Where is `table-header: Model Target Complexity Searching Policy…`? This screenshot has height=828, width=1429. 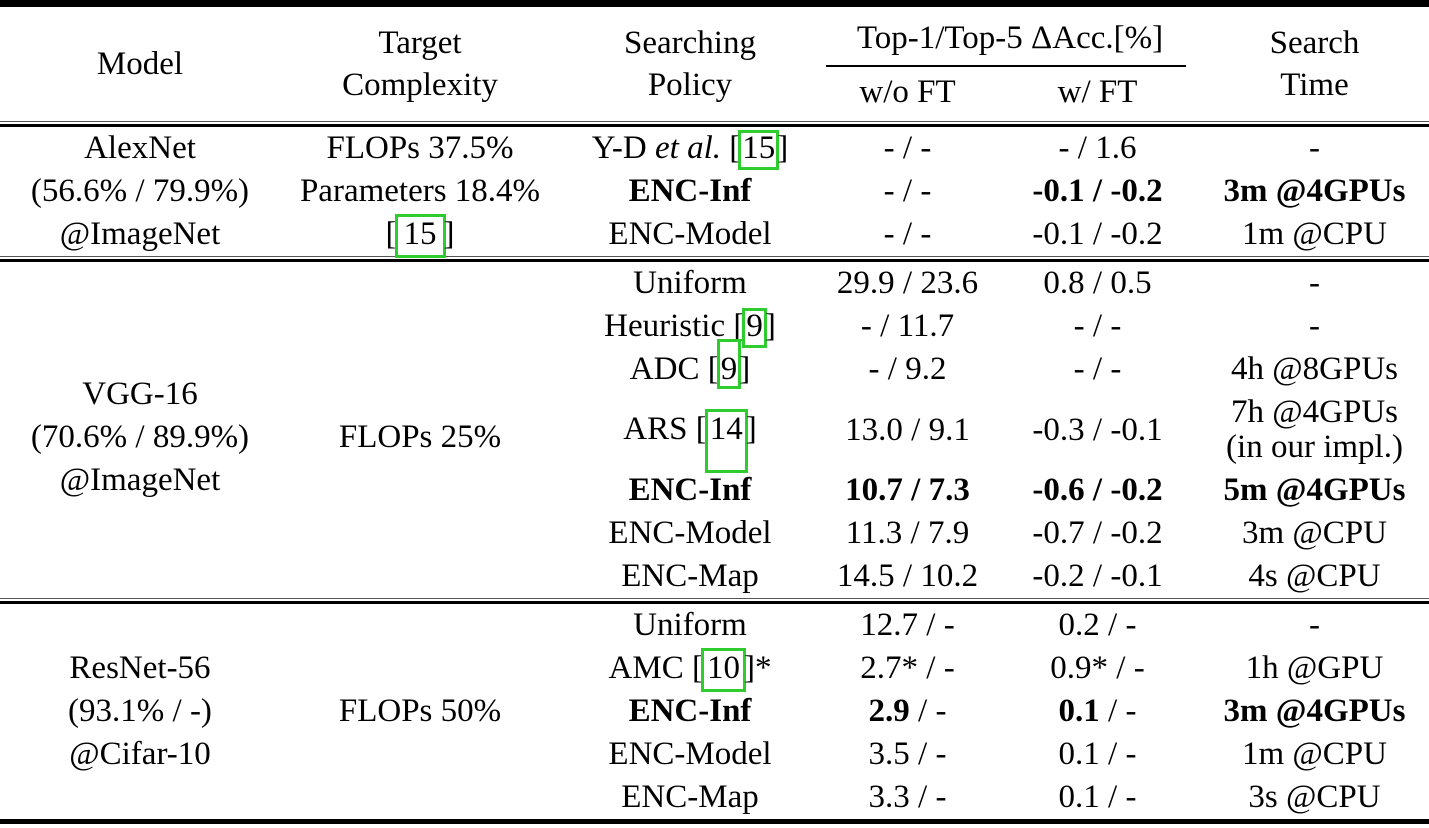 table-header: Model Target Complexity Searching Policy… is located at coordinates (714, 64).